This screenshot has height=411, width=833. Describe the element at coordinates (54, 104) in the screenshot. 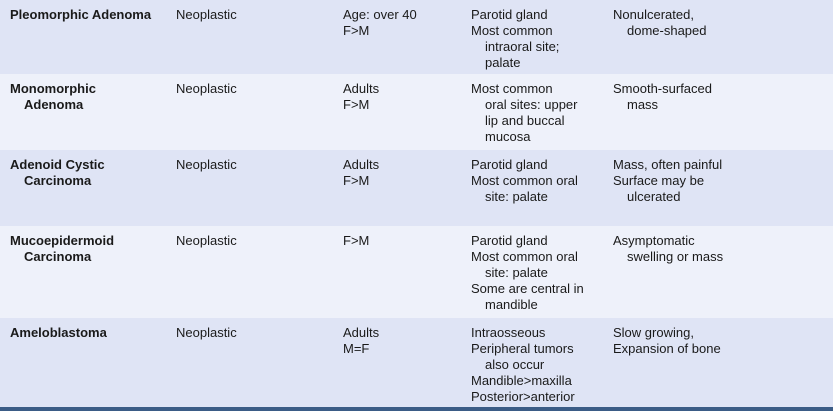

I see `lesion-name-line: Adenoma` at that location.